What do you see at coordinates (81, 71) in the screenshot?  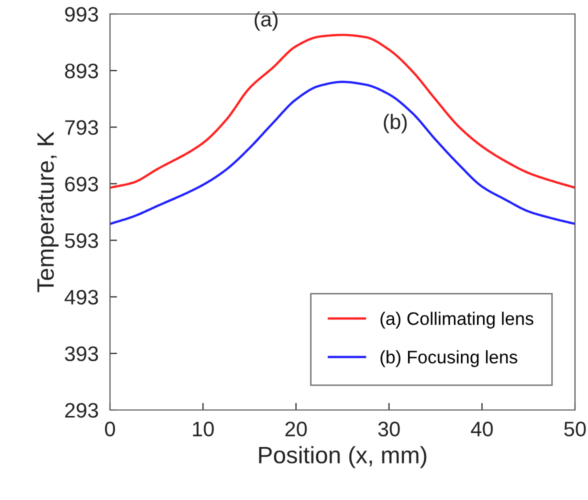 I see `y-tick-label: 893` at bounding box center [81, 71].